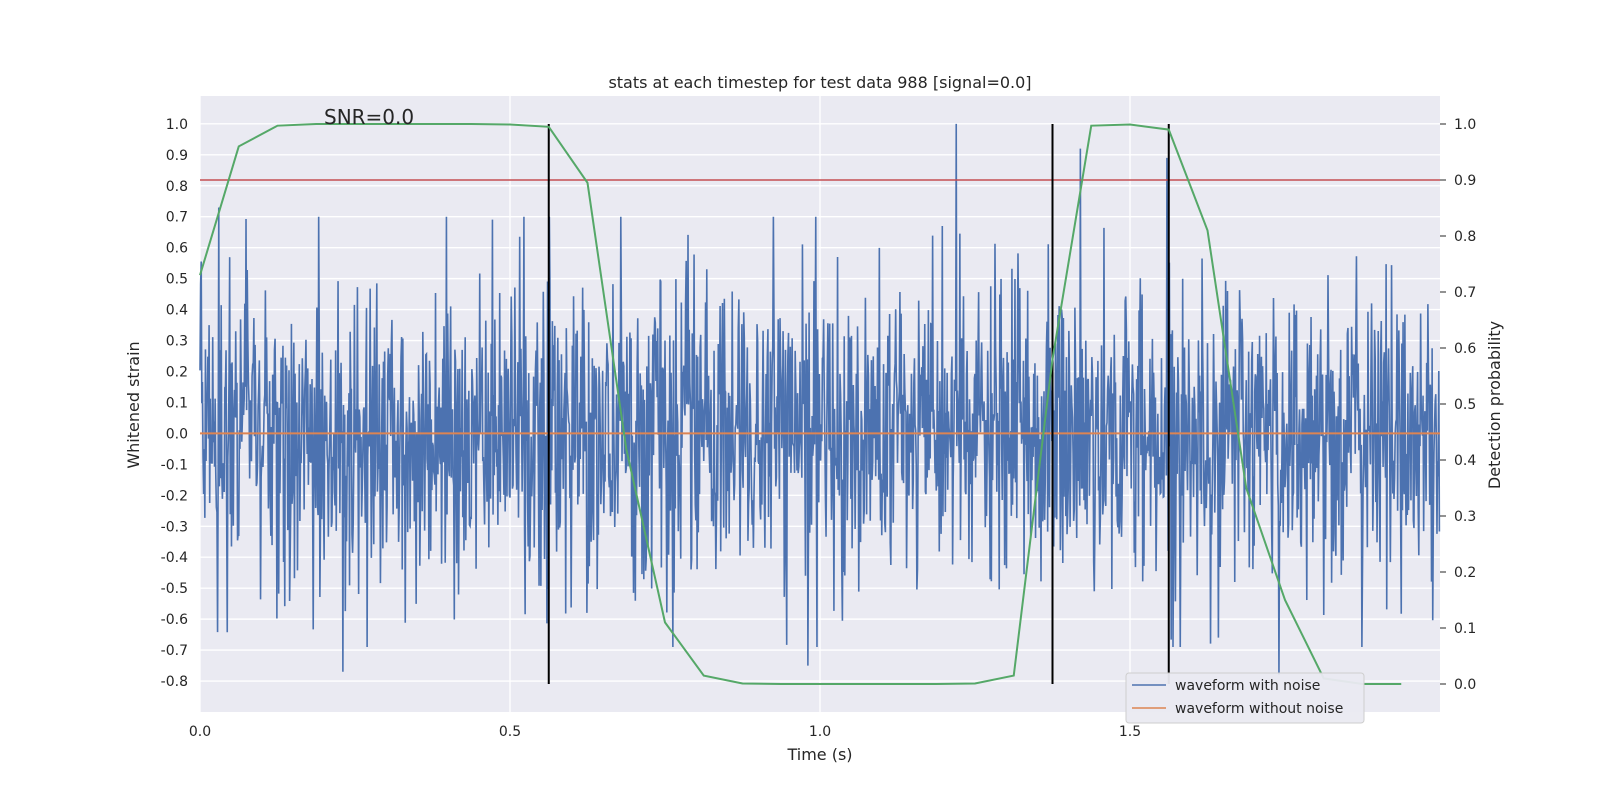 The width and height of the screenshot is (1600, 804). Describe the element at coordinates (819, 754) in the screenshot. I see `x-axis-label: Time (s)` at that location.